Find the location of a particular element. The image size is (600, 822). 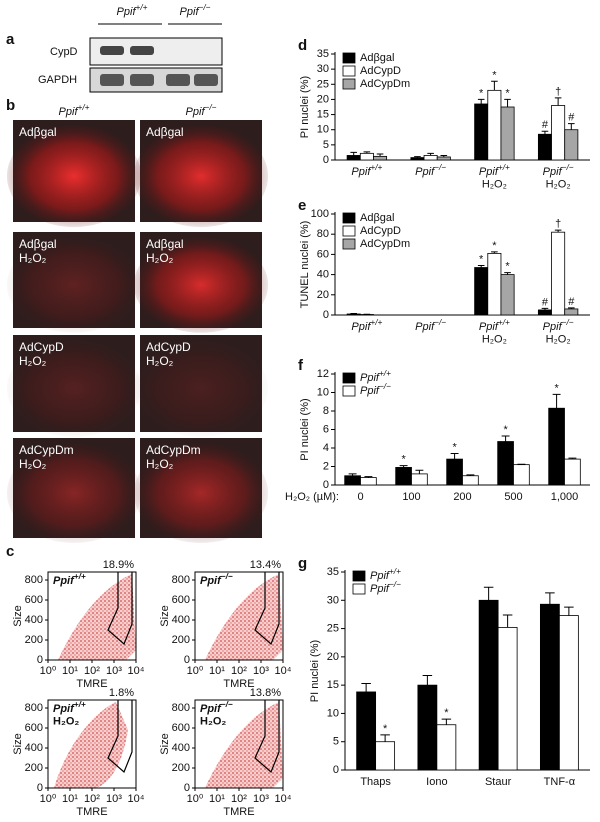

x-axis-label: TMRE is located at coordinates (91, 684).